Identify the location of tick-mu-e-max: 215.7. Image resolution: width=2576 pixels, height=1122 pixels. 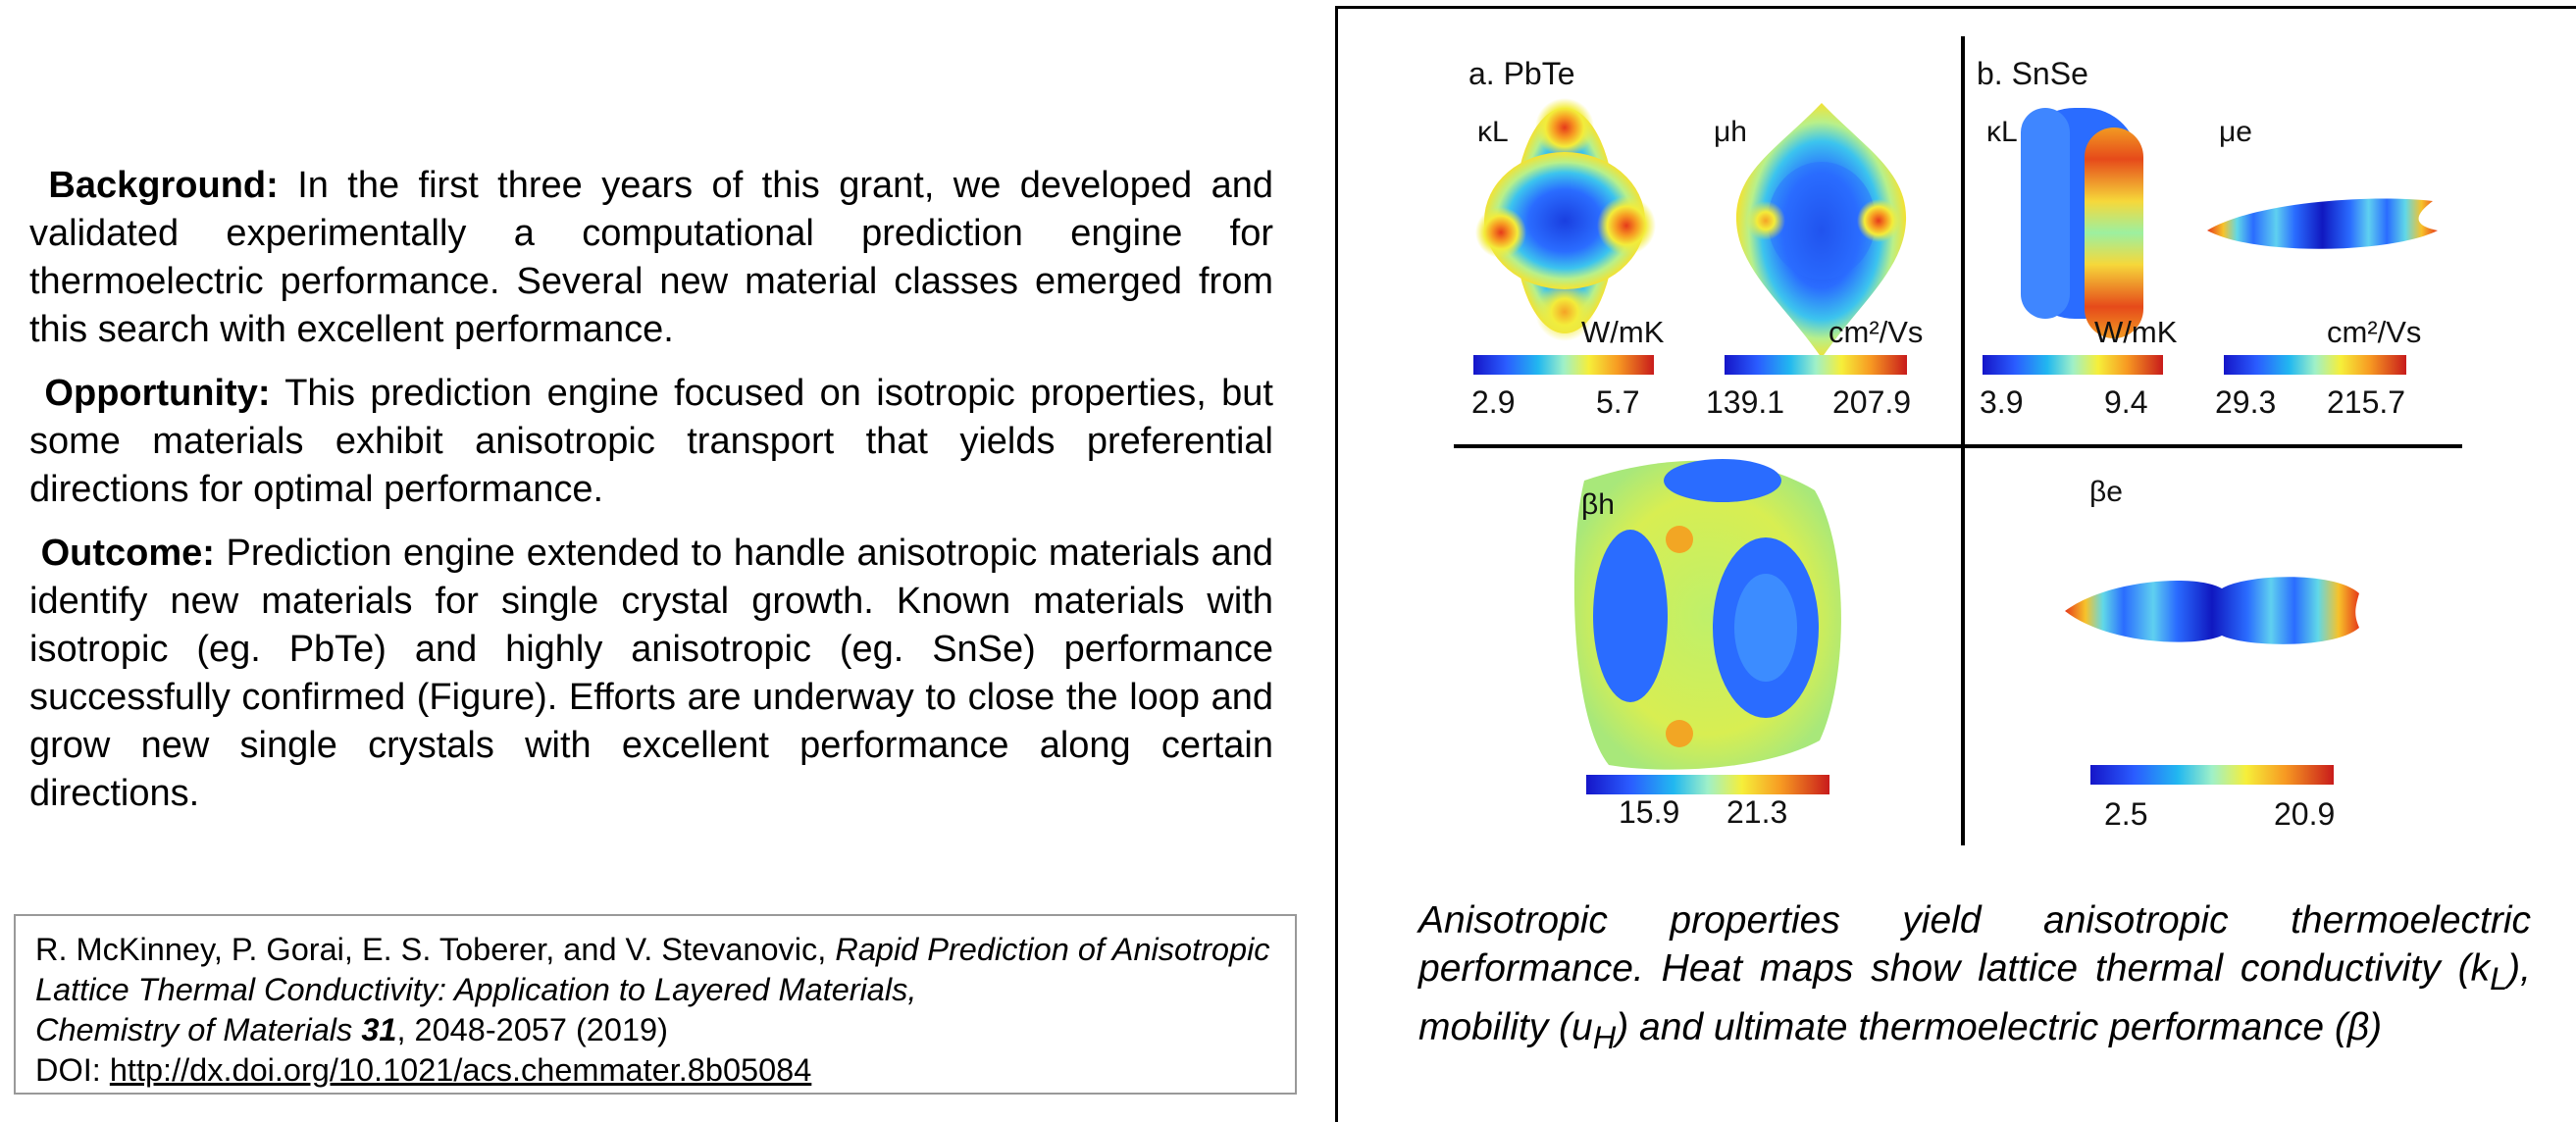
(2366, 402).